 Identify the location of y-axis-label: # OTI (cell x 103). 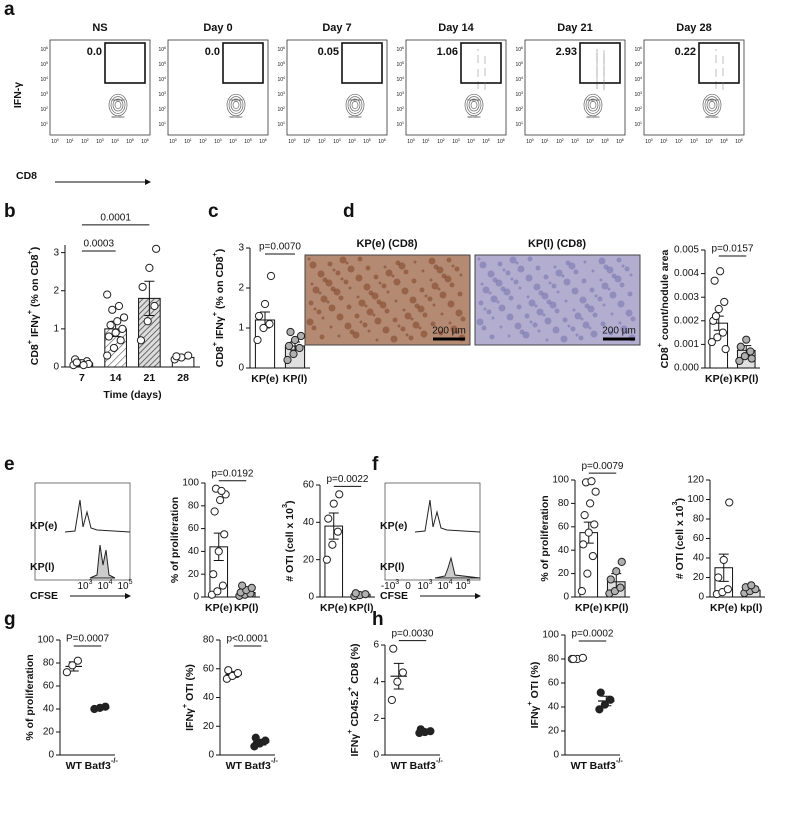
(677, 538).